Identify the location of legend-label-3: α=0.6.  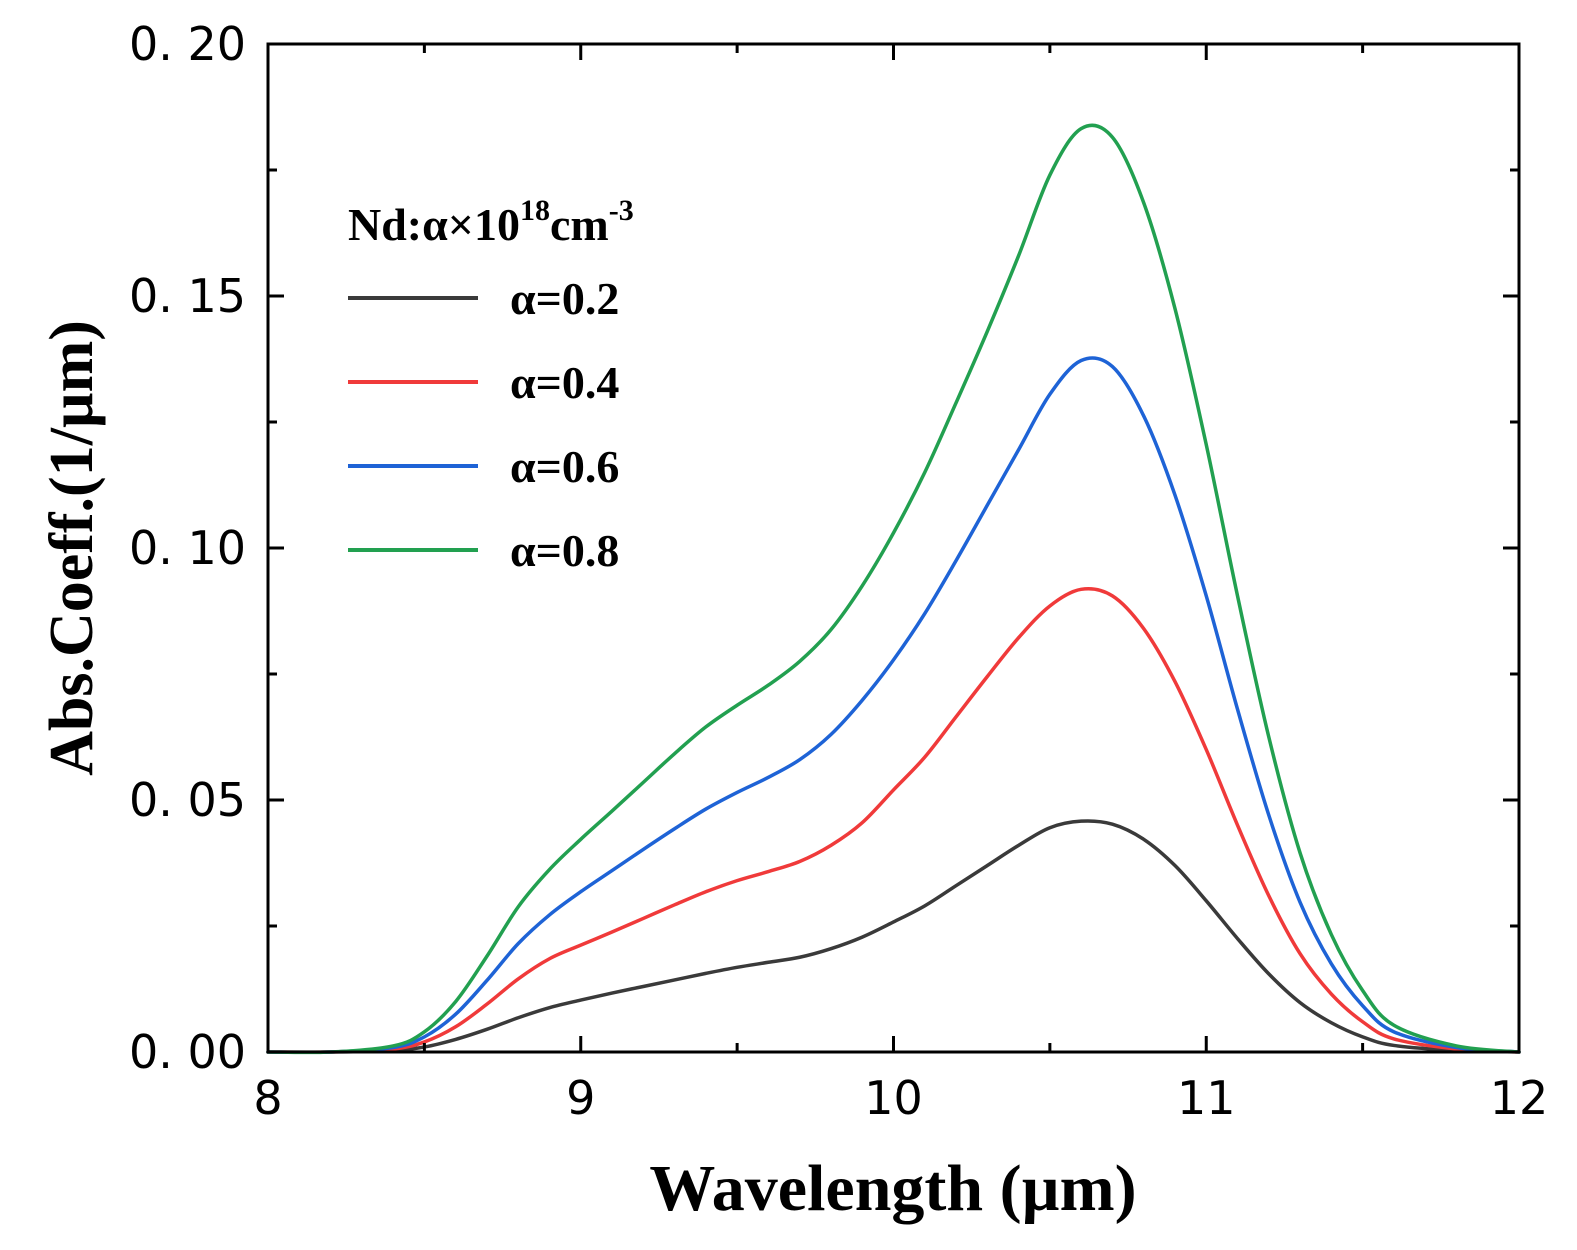
(564, 466).